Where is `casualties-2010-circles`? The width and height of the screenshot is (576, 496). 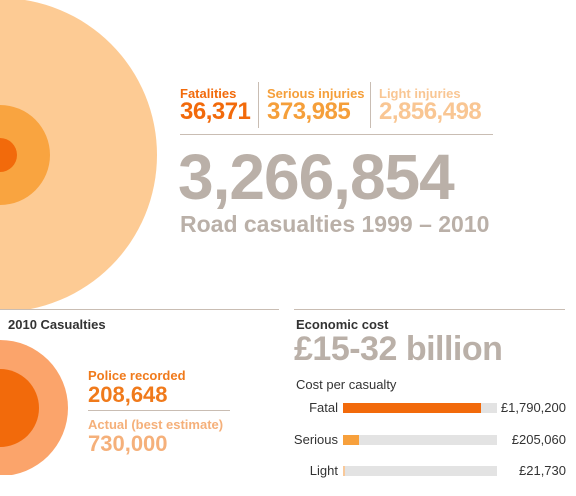 casualties-2010-circles is located at coordinates (34, 407).